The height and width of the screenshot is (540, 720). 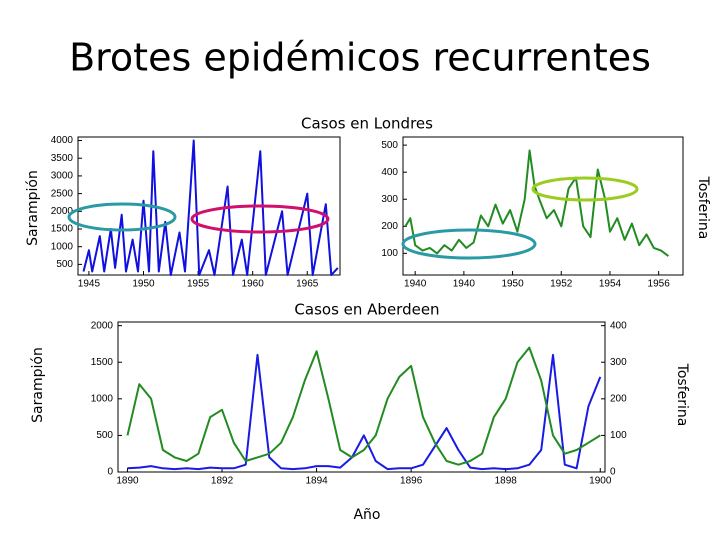 I want to click on y-tick-label: 3000, so click(x=62, y=176).